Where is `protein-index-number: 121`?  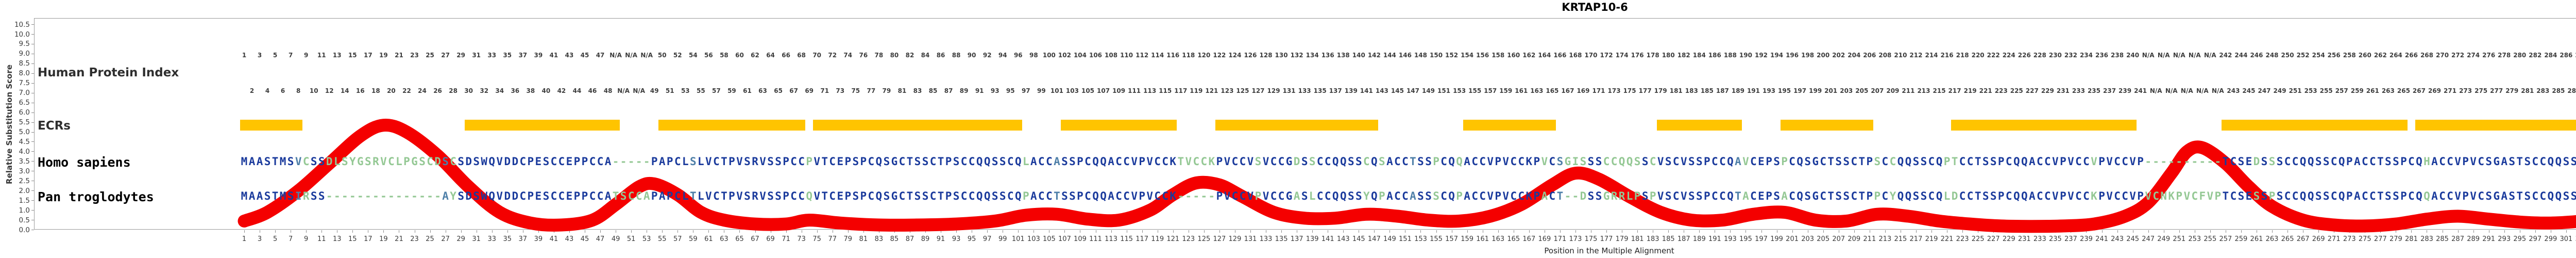
protein-index-number: 121 is located at coordinates (1211, 90).